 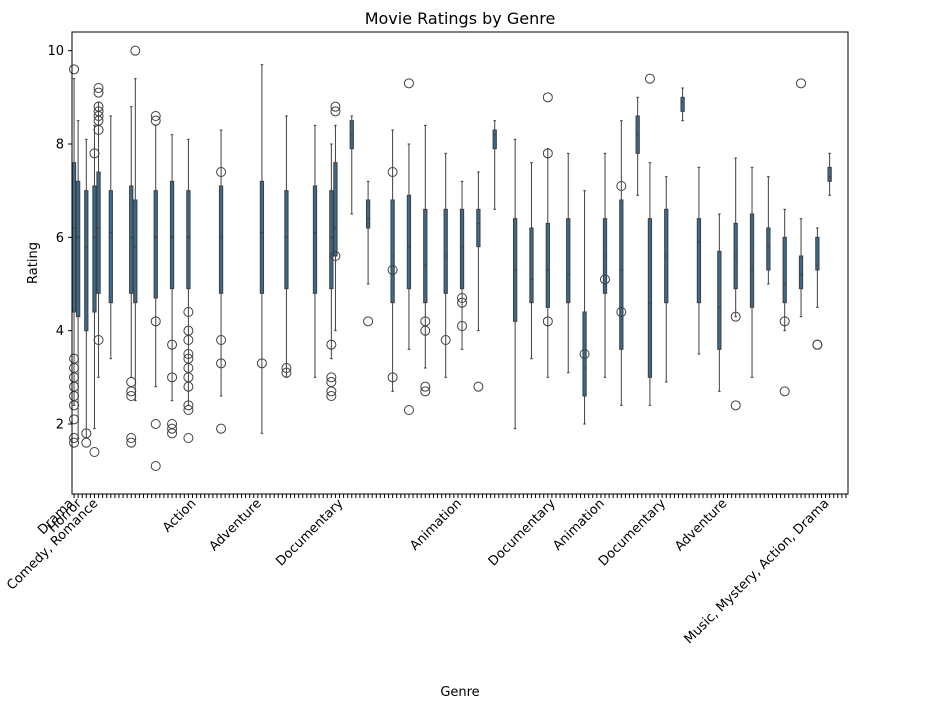 What do you see at coordinates (701, 525) in the screenshot?
I see `x-category-label: Adventure` at bounding box center [701, 525].